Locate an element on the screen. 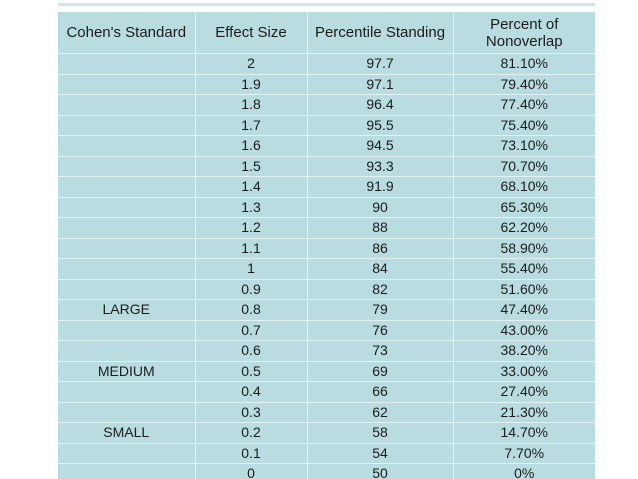 This screenshot has width=638, height=479. cell-percentile-standing: 76 is located at coordinates (379, 330).